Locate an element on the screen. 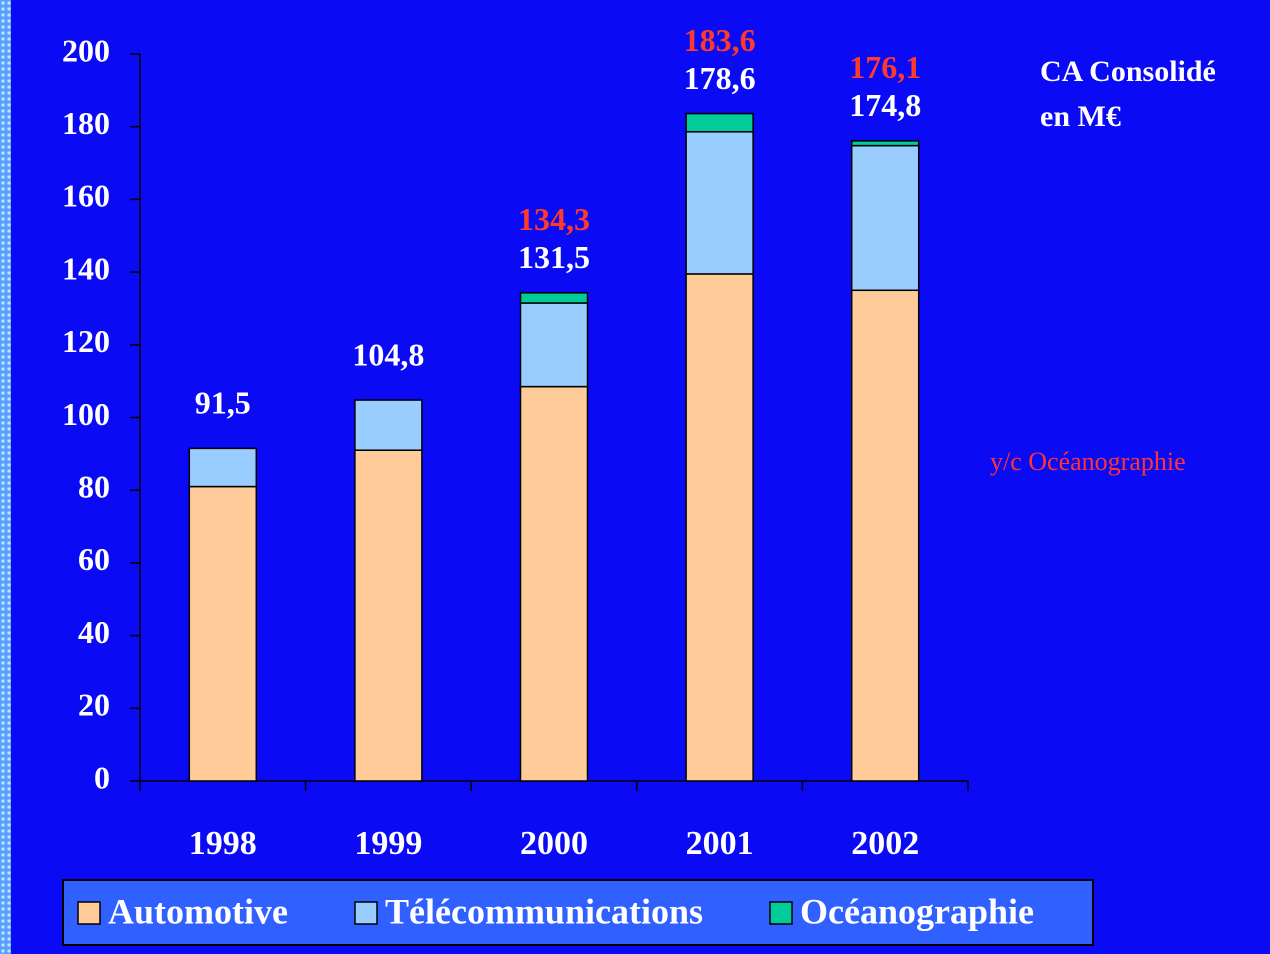 The image size is (1270, 954). y-tick-label: 180 is located at coordinates (86, 123).